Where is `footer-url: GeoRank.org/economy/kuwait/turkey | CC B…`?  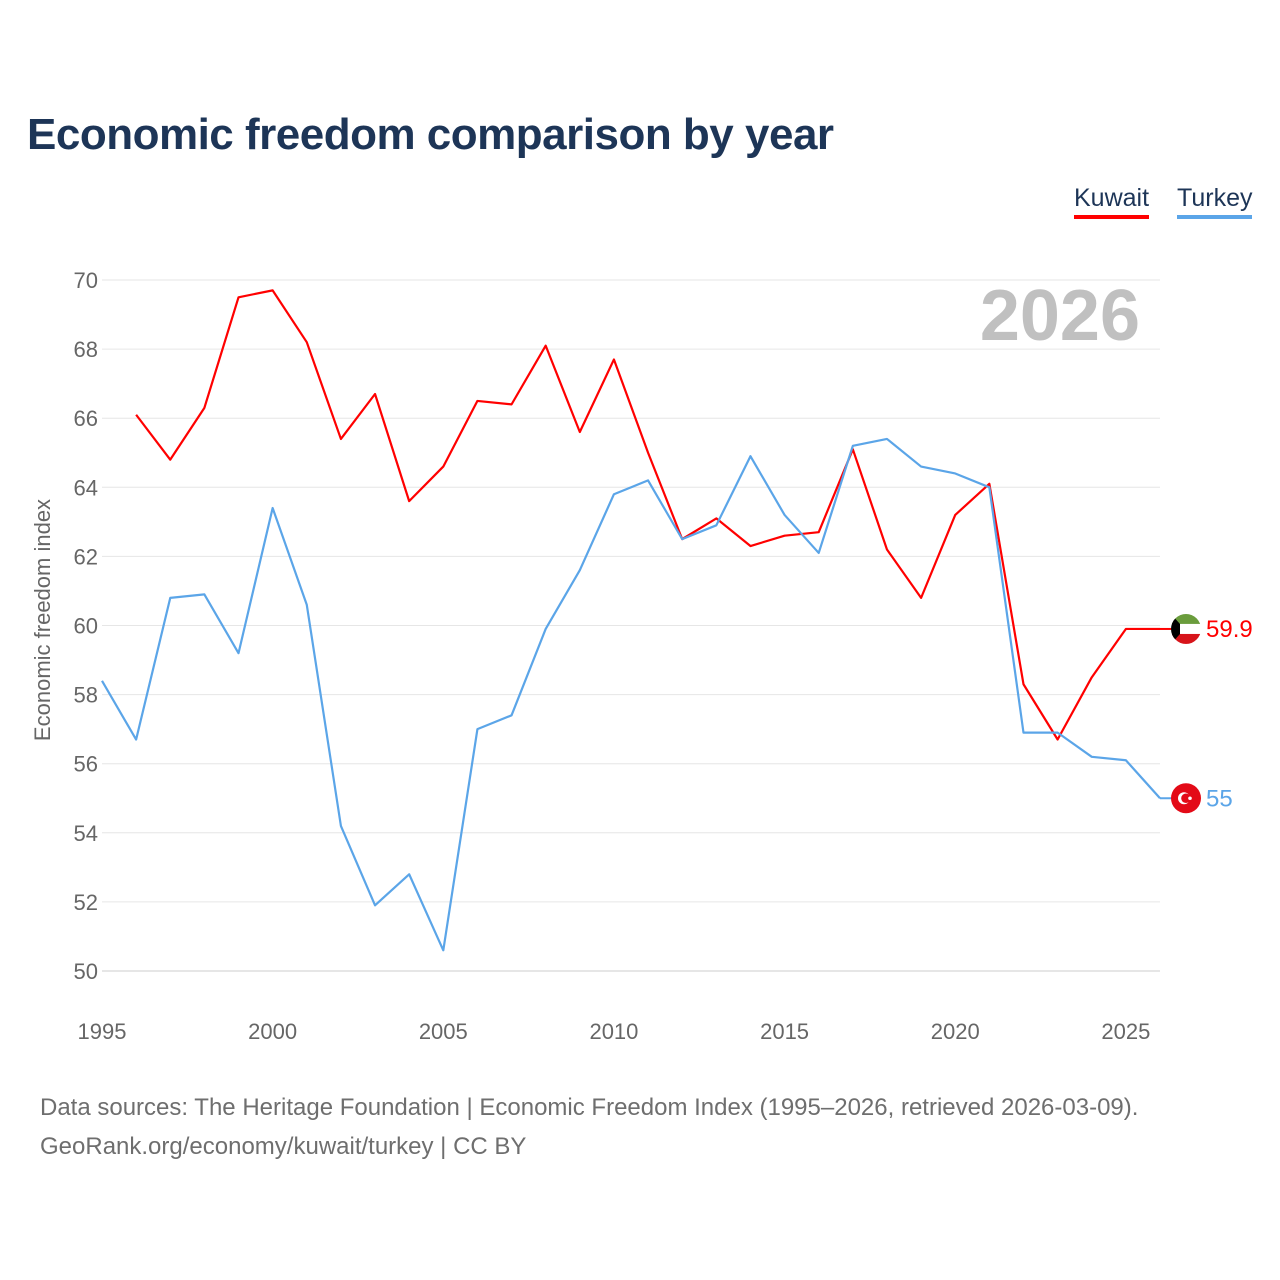
footer-url: GeoRank.org/economy/kuwait/turkey | CC B… is located at coordinates (283, 1146).